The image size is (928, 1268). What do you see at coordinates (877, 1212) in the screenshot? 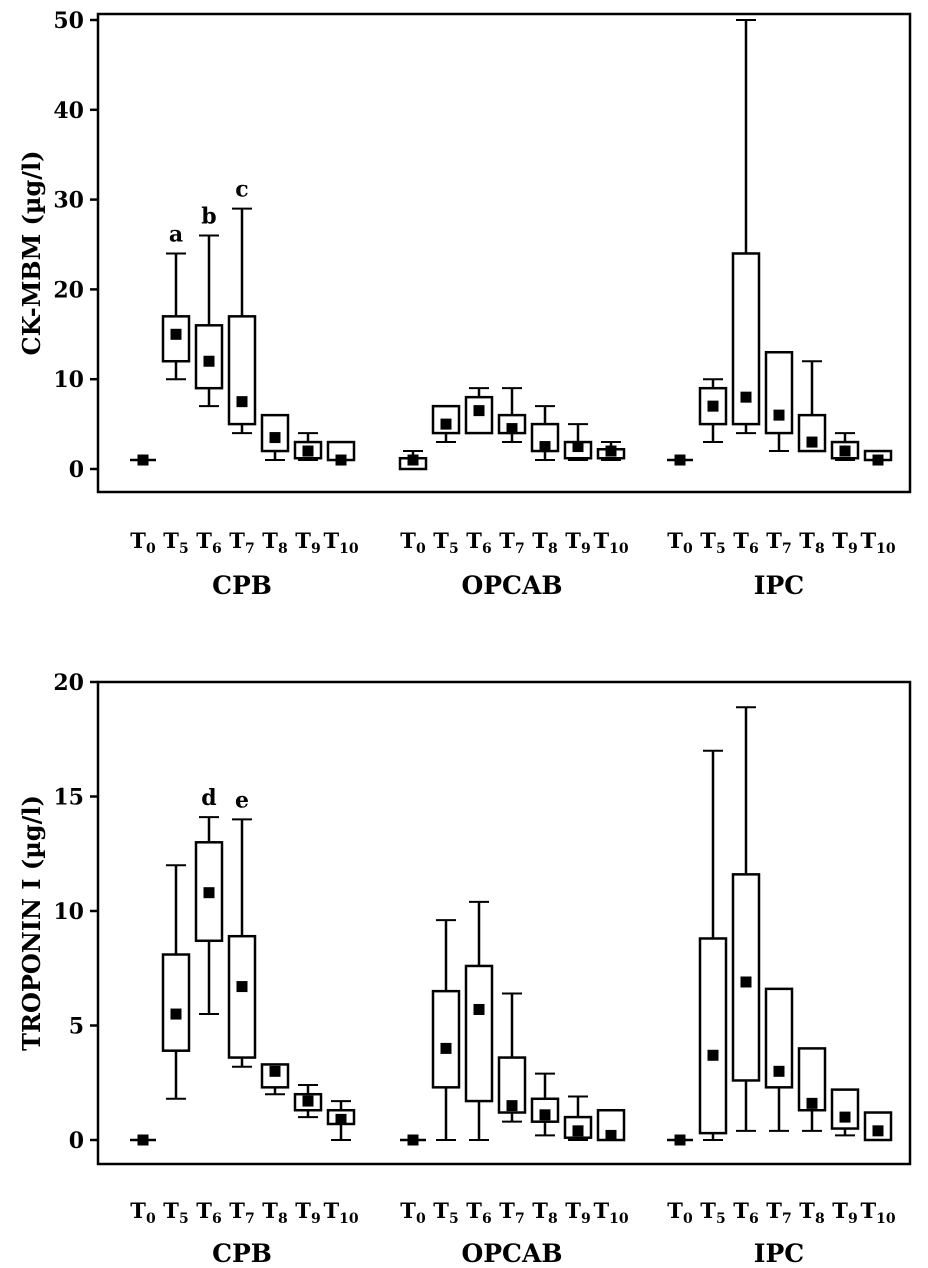
I see `chart1-ipc-t10-tick-label: T10` at bounding box center [877, 1212].